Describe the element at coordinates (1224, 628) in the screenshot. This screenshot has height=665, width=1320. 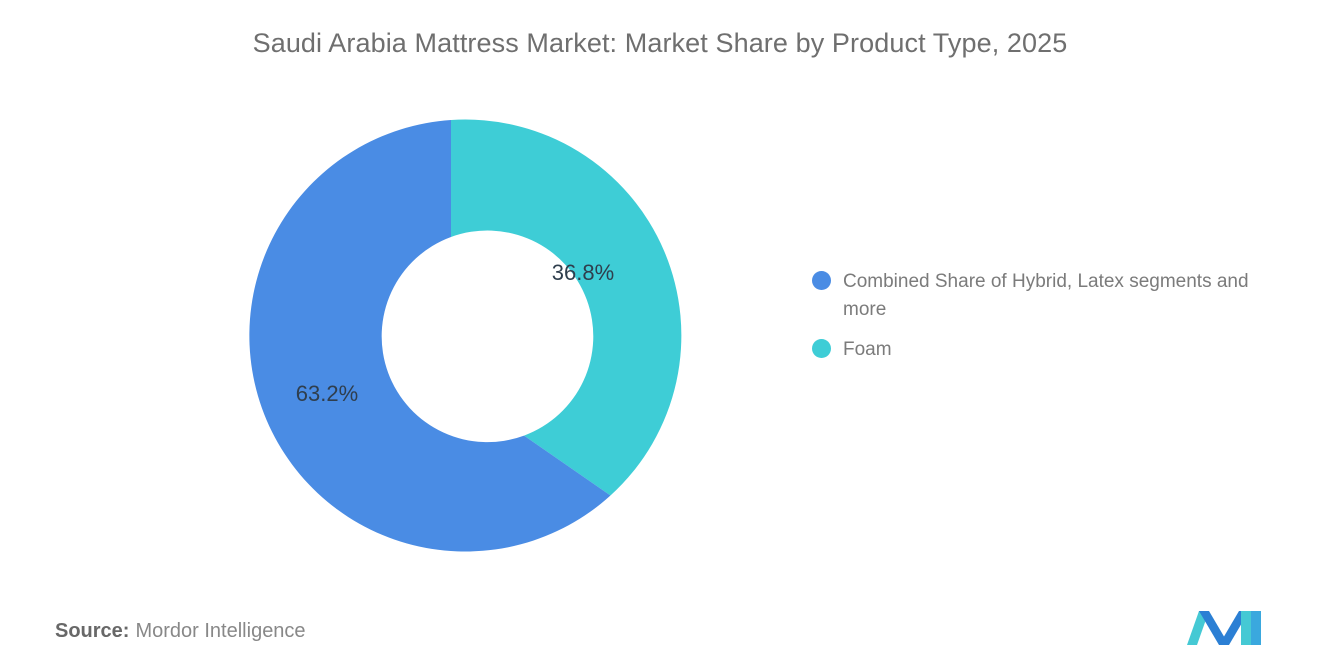
I see `mordor-intelligence-logo-icon` at that location.